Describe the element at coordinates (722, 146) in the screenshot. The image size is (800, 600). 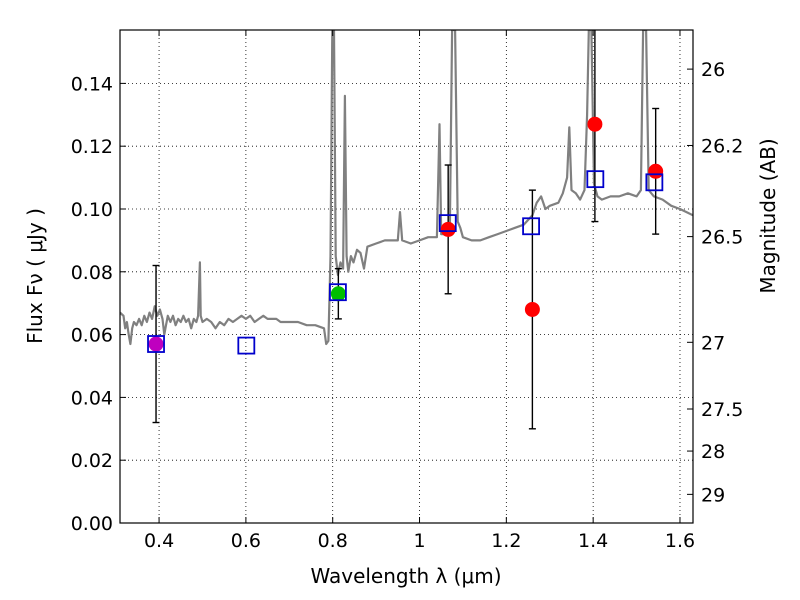
I see `magnitude-tick-label: 26.2` at that location.